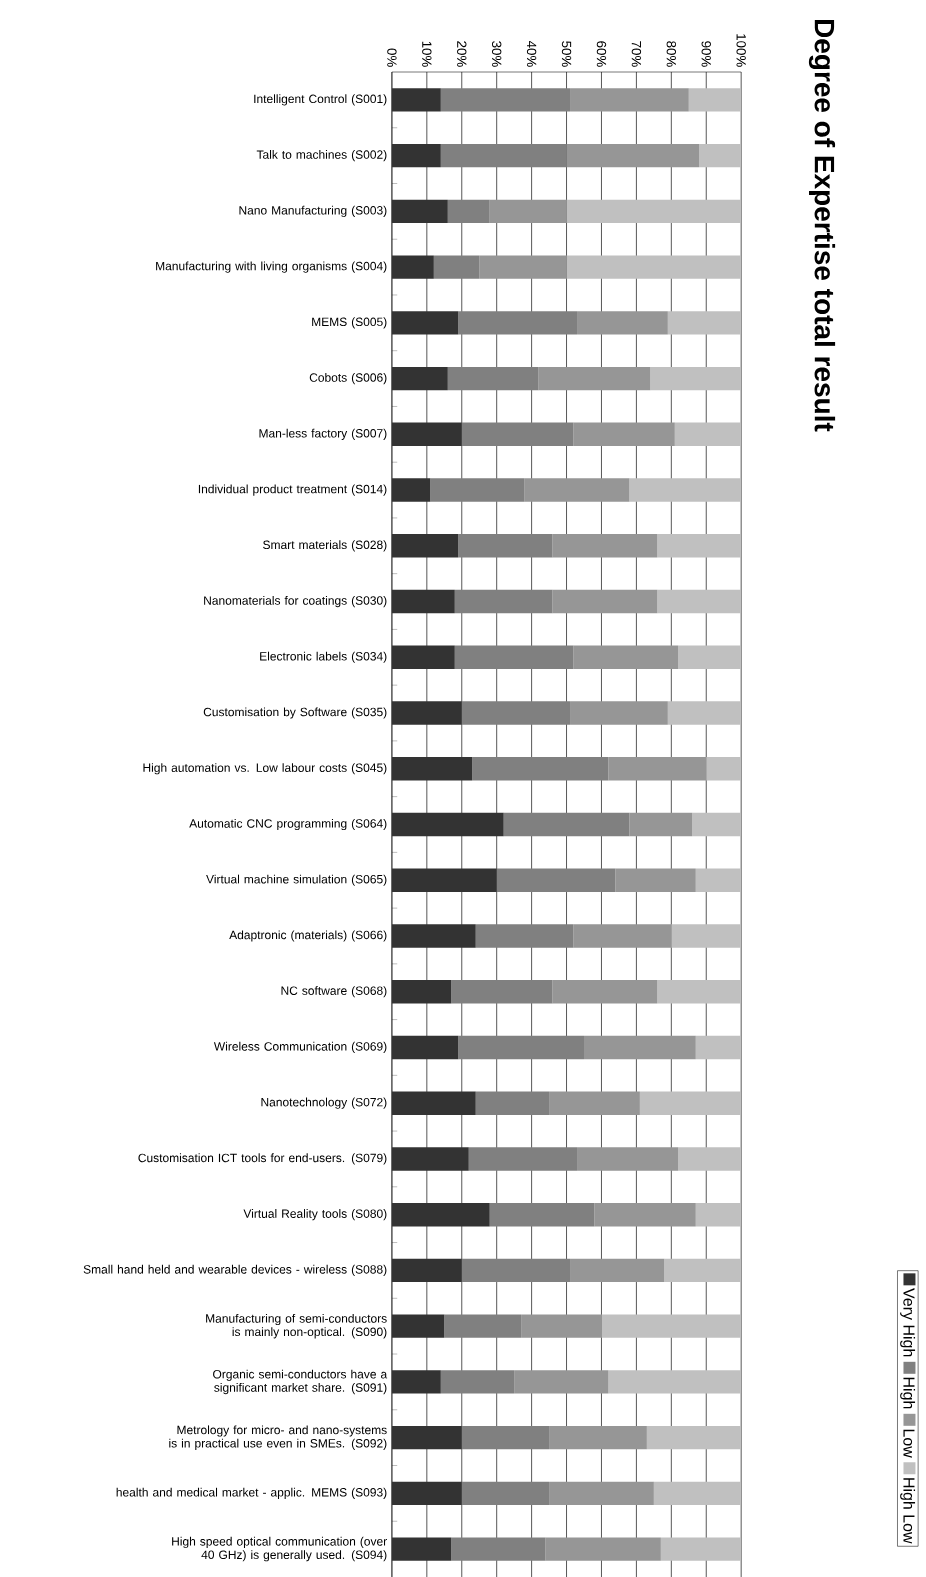  I want to click on y-tick-label: Adaptronic (materials) (S066), so click(307, 936).